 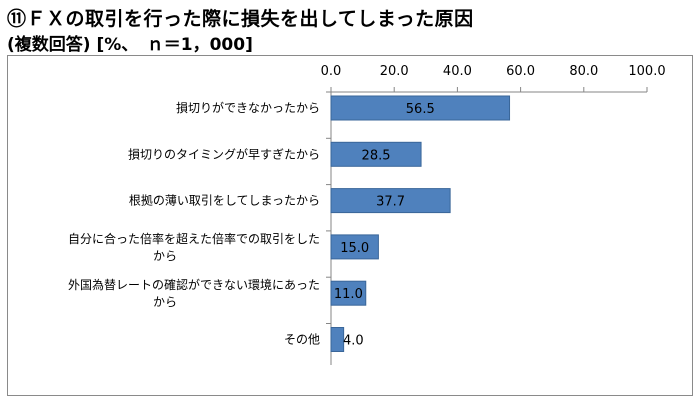 I want to click on chart-subtitle: (複数回答) [%、 ｎ＝1，000], so click(x=130, y=45).